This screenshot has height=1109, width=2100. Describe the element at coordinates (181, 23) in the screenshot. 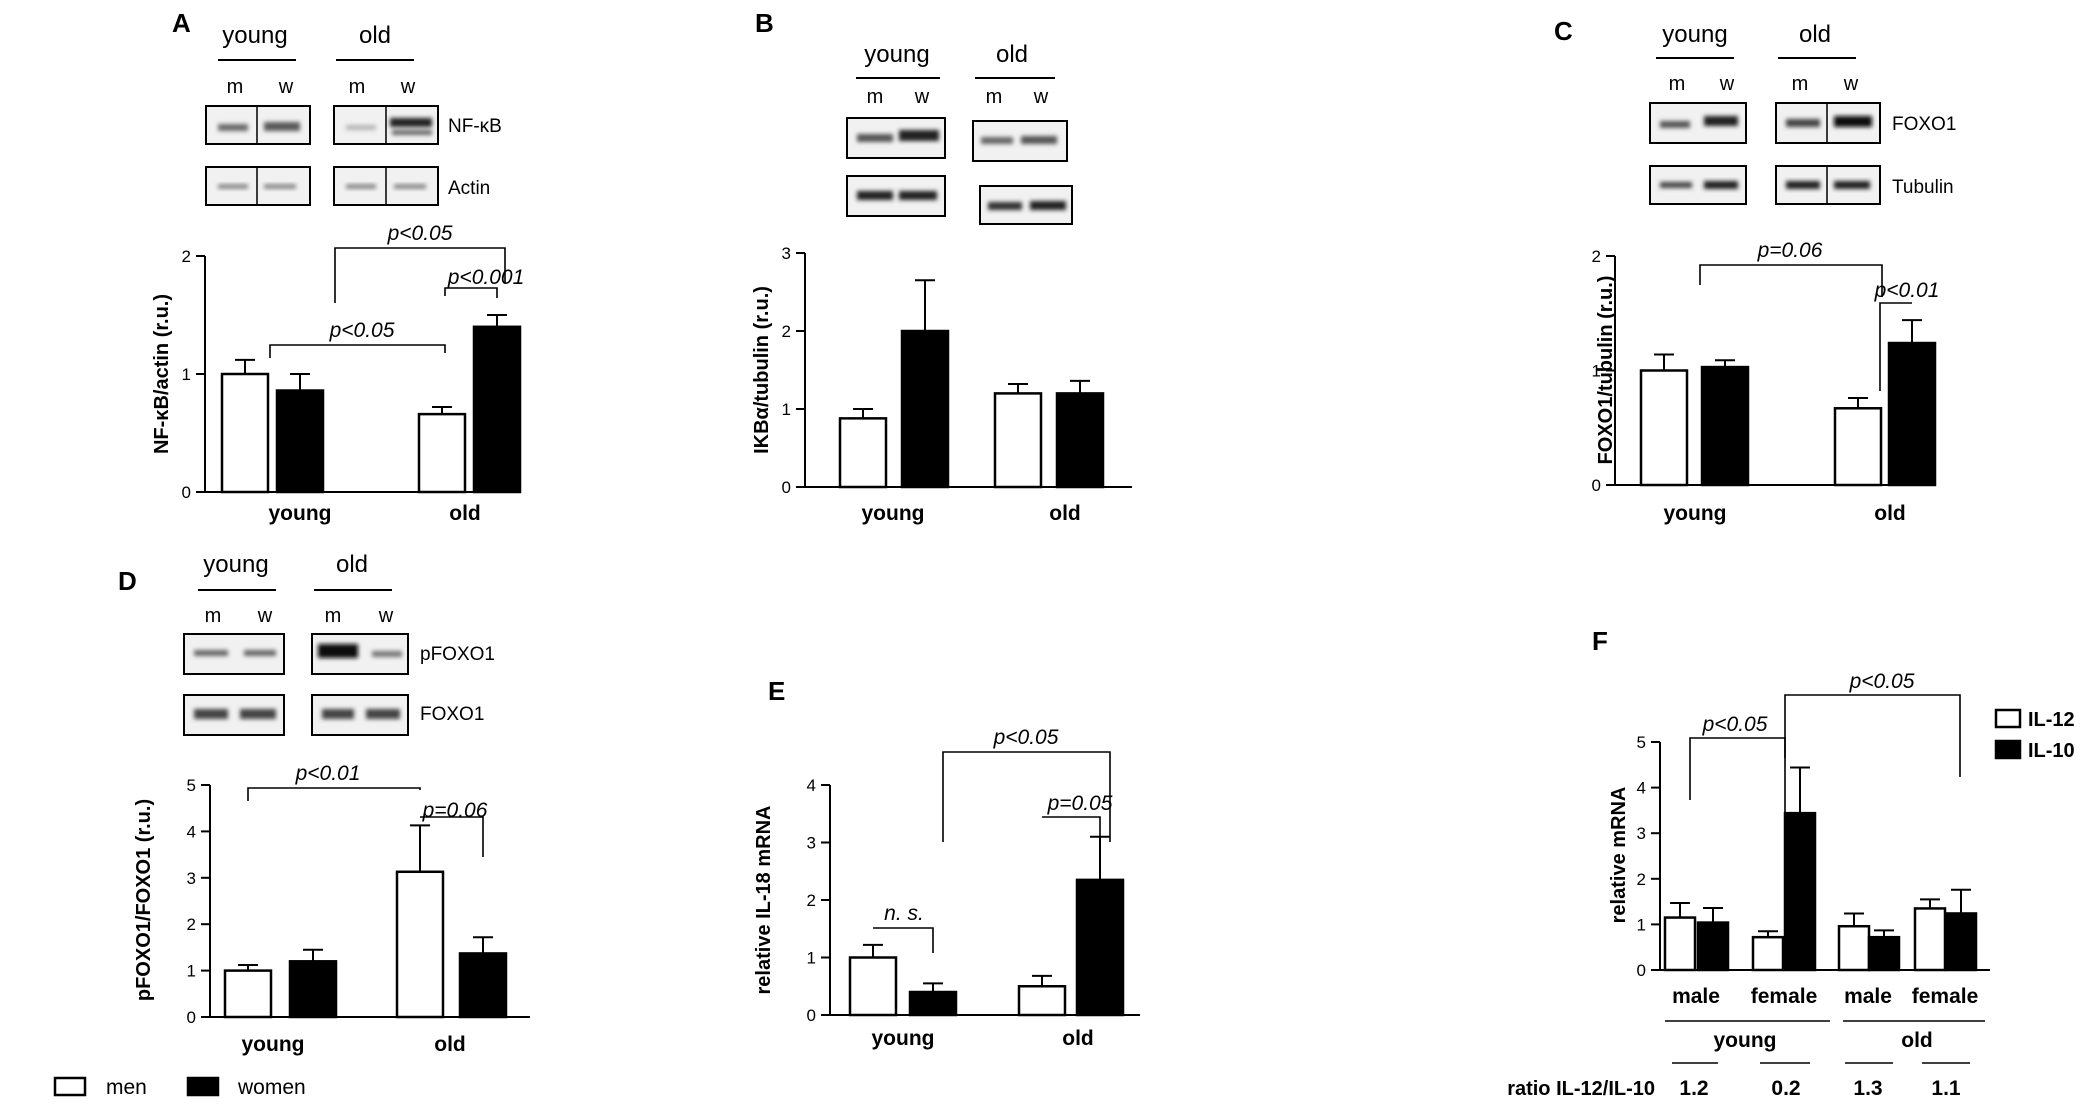

I see `panel-label-a: A` at that location.